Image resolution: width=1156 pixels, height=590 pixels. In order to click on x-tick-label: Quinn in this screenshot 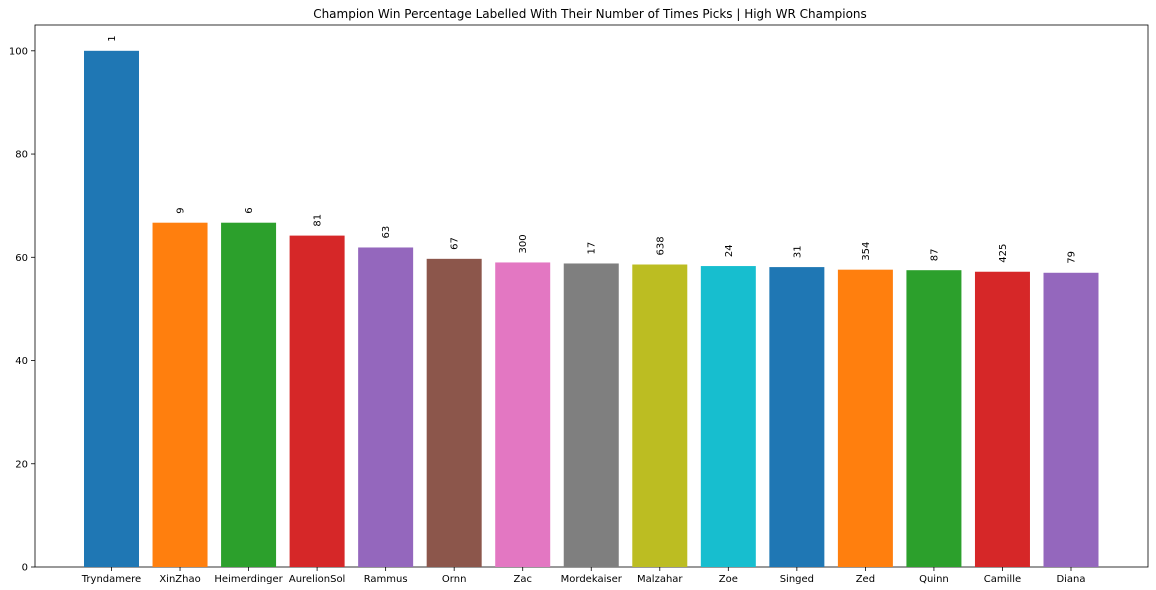, I will do `click(934, 579)`.